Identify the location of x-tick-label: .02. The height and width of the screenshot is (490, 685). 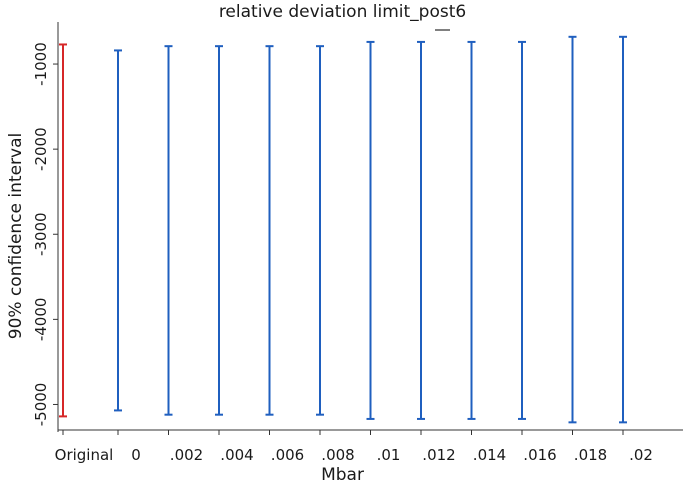
(641, 455).